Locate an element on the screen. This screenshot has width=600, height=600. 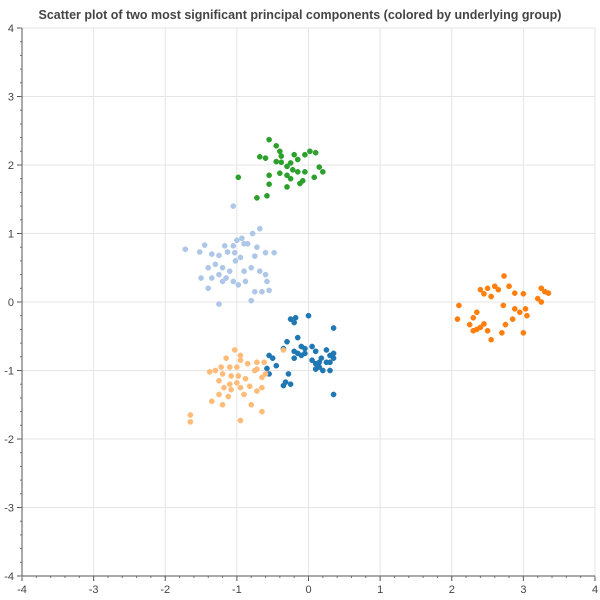
y-tick-label: 2 is located at coordinates (11, 166).